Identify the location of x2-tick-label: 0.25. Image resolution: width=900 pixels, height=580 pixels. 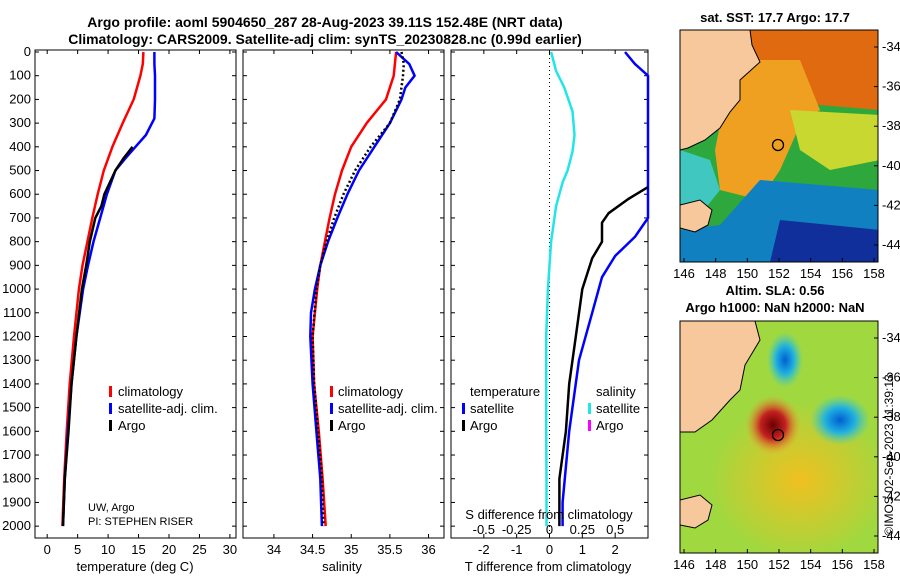
(582, 529).